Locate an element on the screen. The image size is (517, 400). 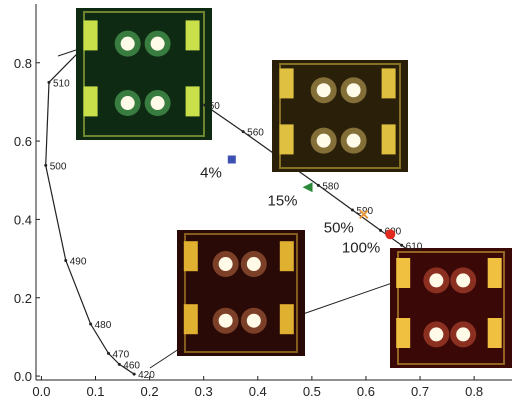
y-tick-label: 0.6 is located at coordinates (23, 141).